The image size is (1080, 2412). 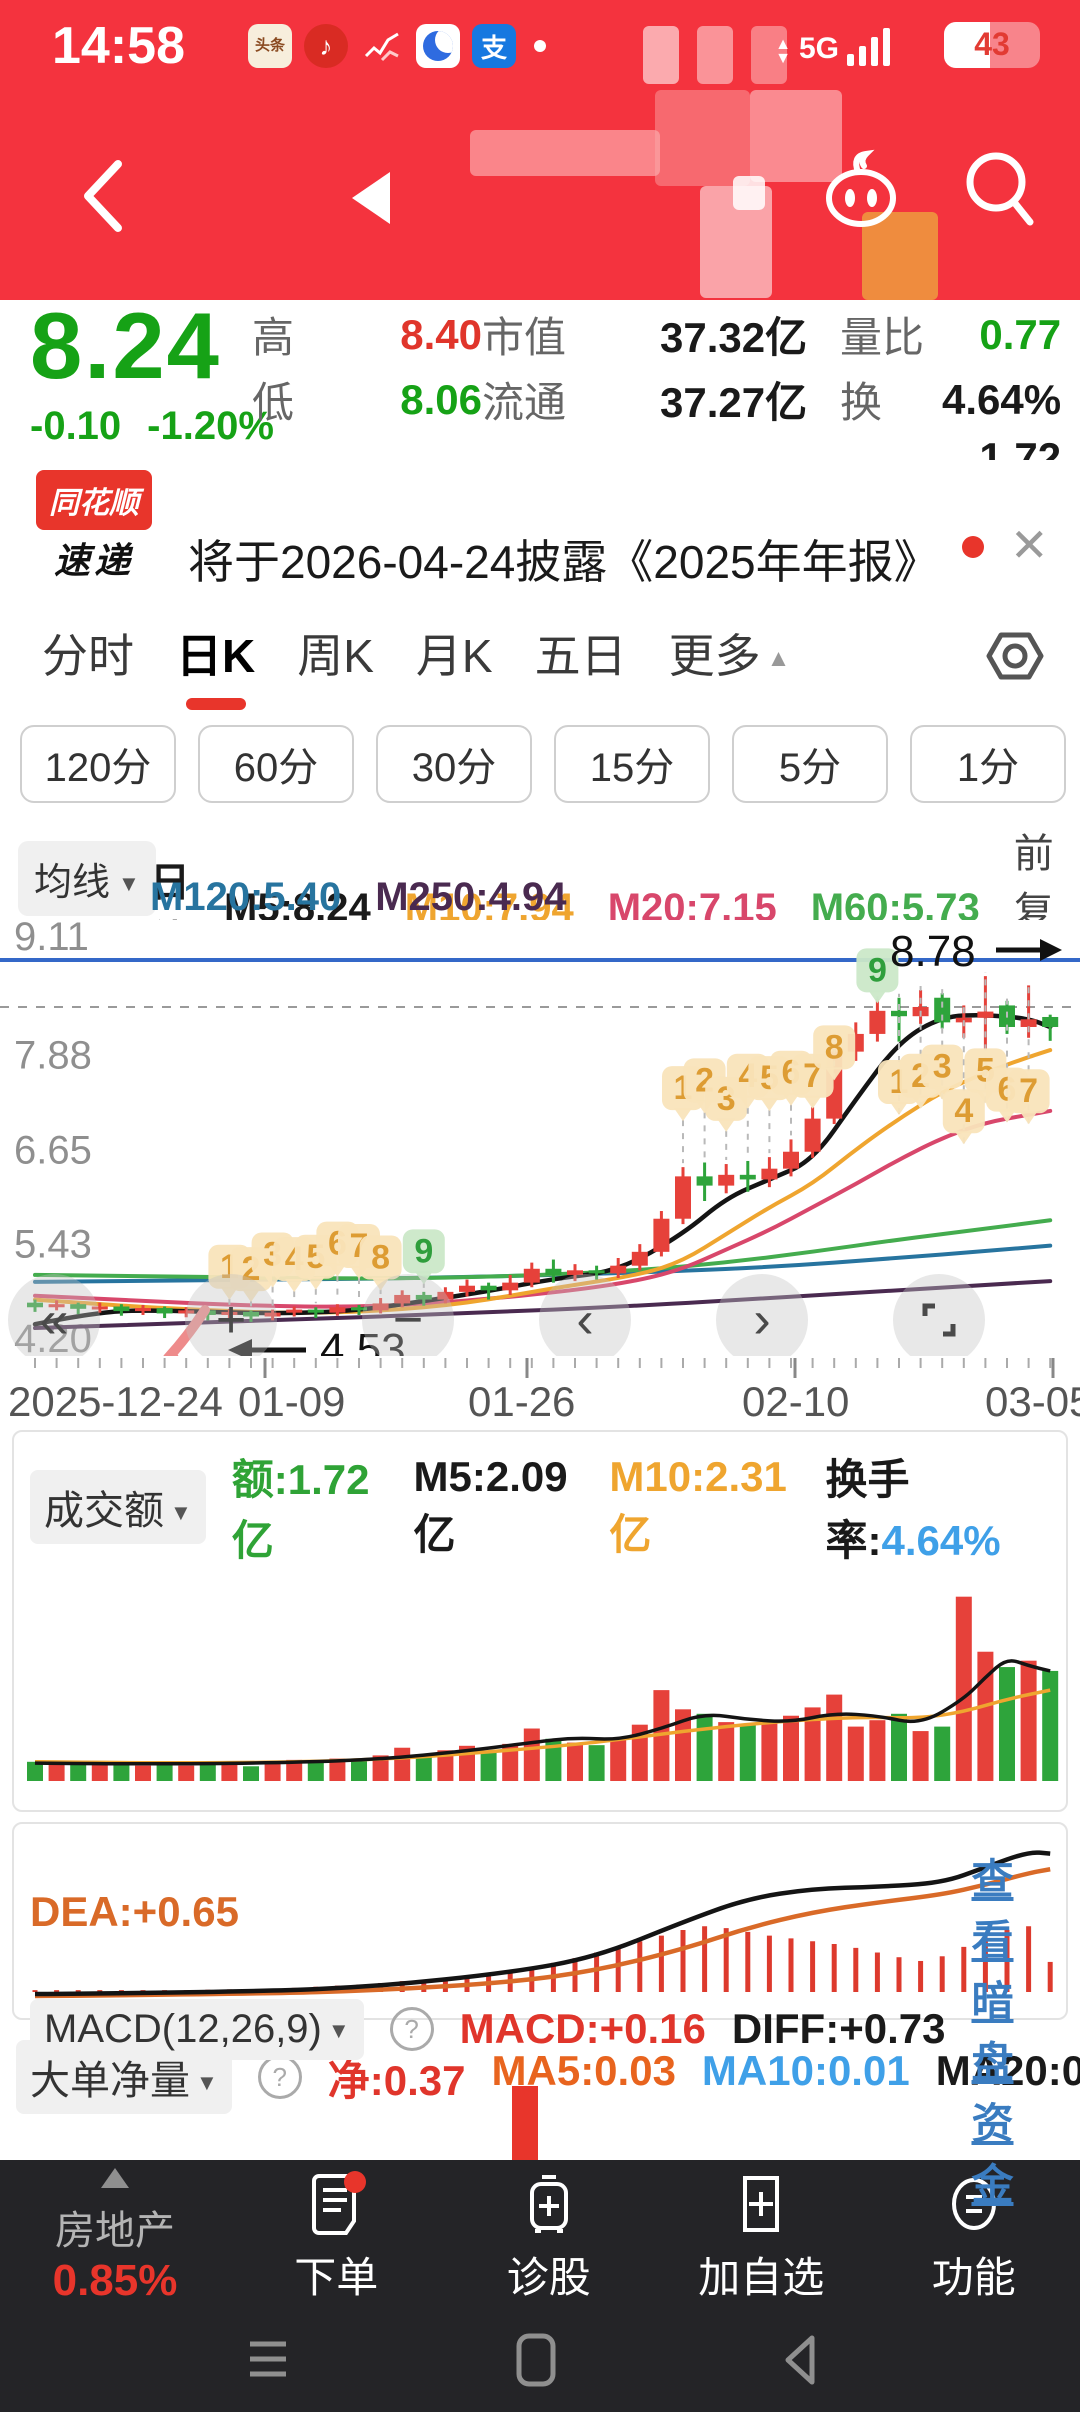 What do you see at coordinates (810, 763) in the screenshot?
I see `period-button-5分: 5分` at bounding box center [810, 763].